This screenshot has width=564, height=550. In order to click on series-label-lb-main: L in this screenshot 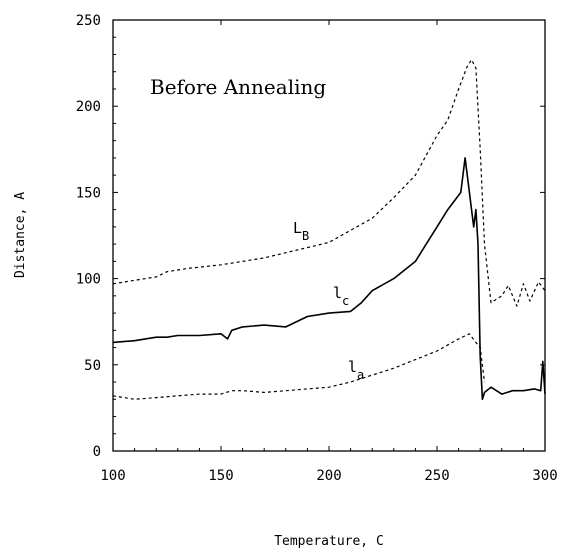, I will do `click(297, 228)`.